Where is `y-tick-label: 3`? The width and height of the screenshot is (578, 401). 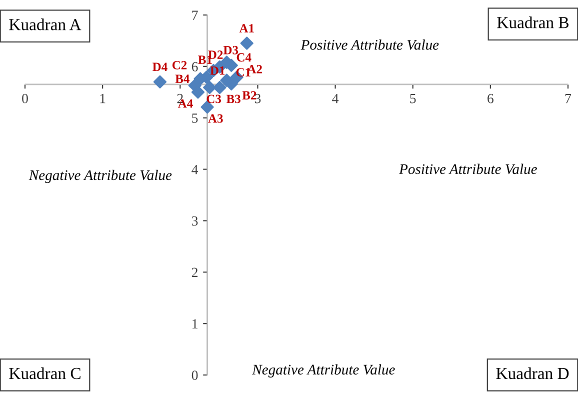
y-tick-label: 3 is located at coordinates (195, 221).